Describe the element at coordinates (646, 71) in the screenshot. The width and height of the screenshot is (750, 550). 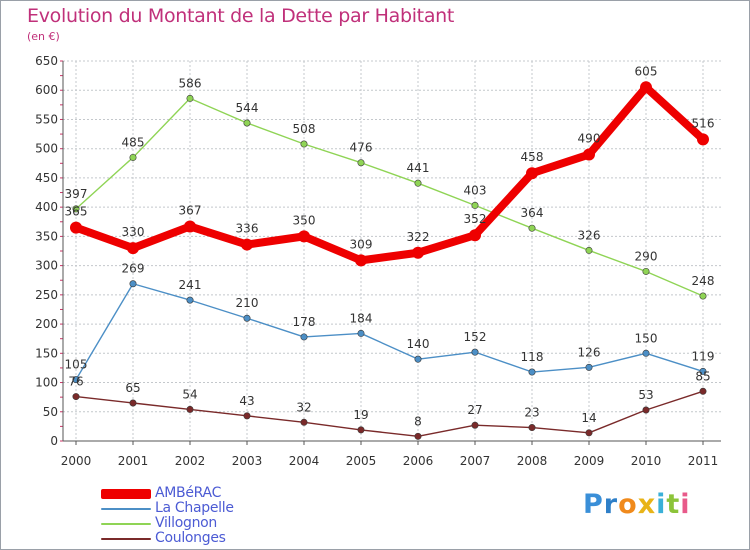
I see `data-label: 605` at that location.